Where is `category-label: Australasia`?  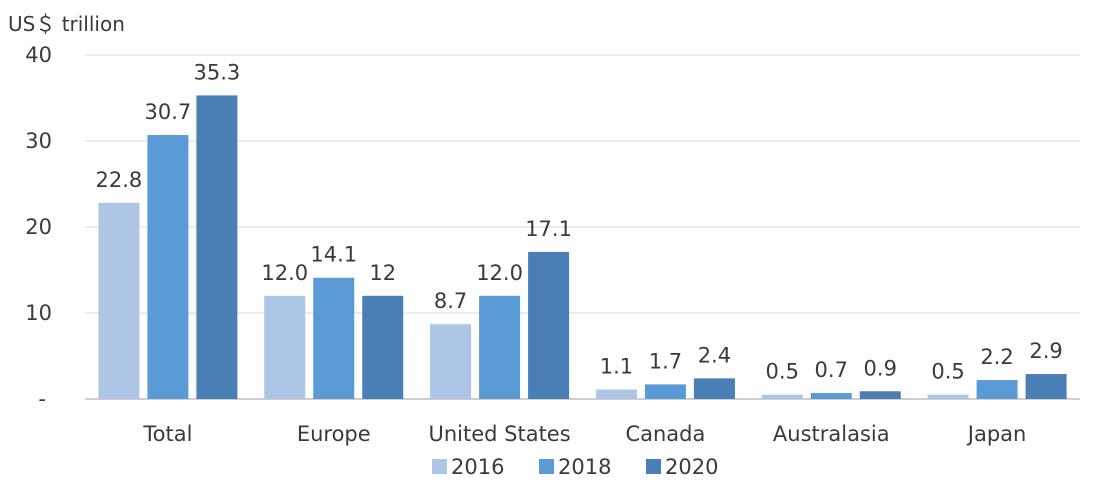 category-label: Australasia is located at coordinates (831, 434).